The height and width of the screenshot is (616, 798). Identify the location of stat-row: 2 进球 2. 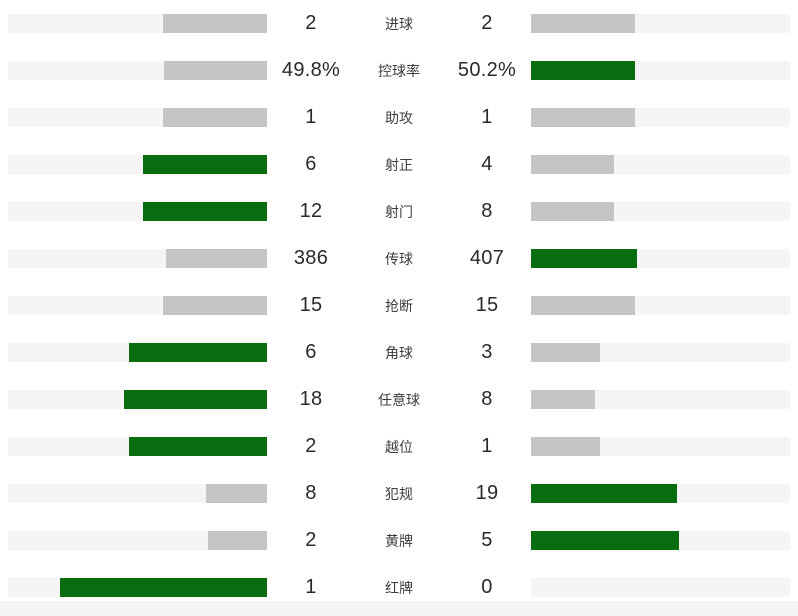
(399, 23).